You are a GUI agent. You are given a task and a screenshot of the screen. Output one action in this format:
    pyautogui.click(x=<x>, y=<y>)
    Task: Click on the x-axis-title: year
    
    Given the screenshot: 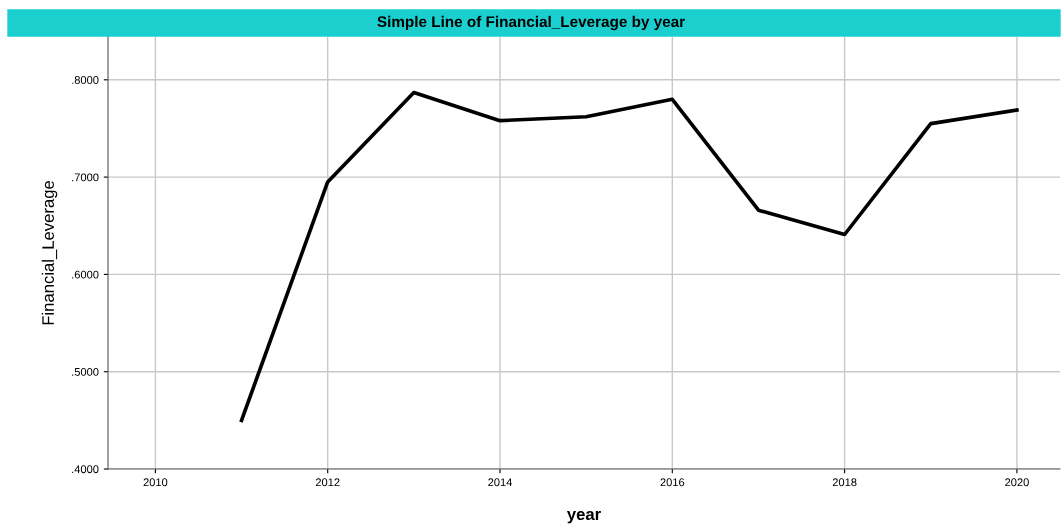 What is the action you would take?
    pyautogui.click(x=583, y=517)
    